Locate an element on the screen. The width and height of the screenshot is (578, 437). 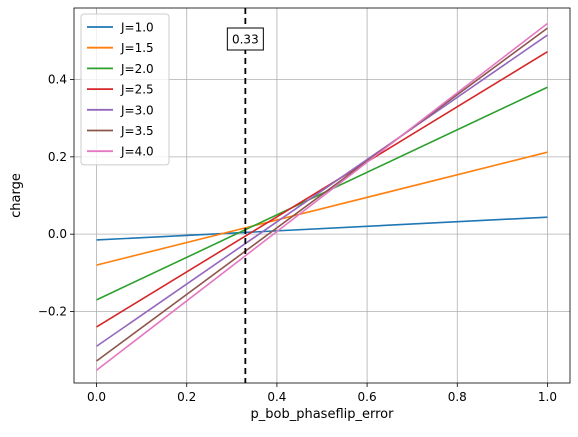
legend-label: J=3.0 is located at coordinates (137, 110).